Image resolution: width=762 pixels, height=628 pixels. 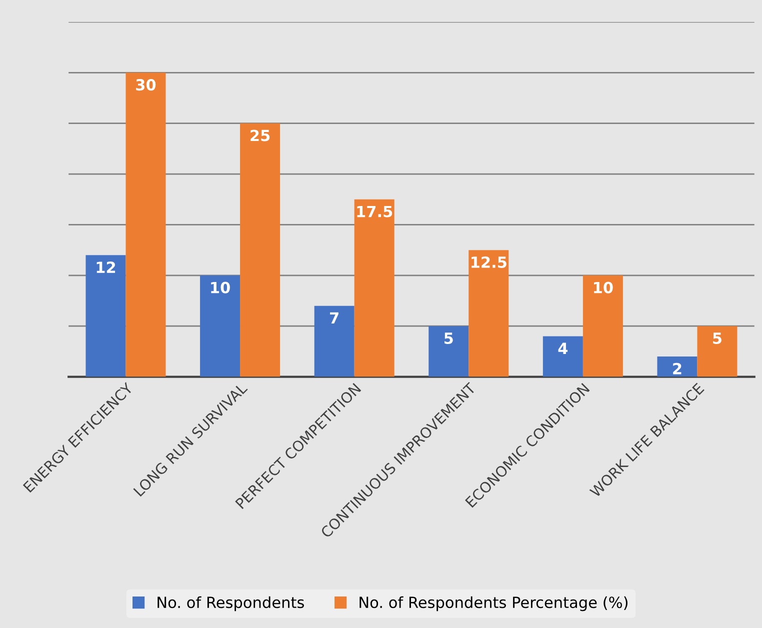 I want to click on data-label: 4, so click(x=563, y=348).